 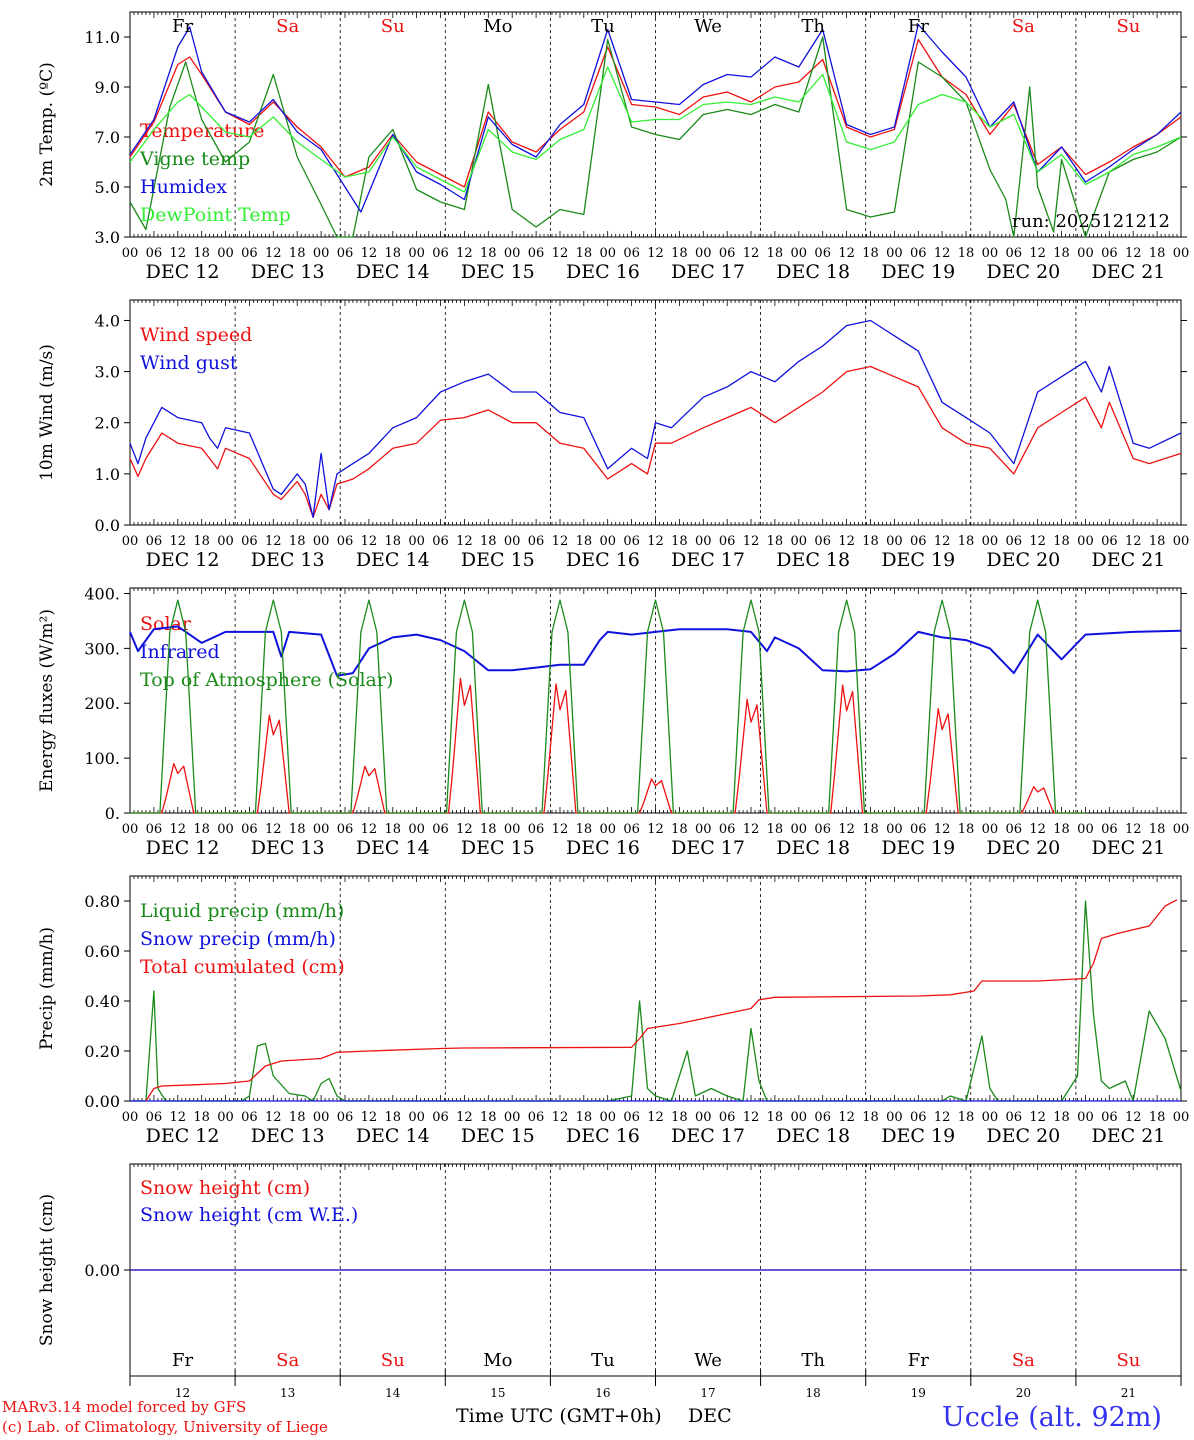 I want to click on day-label: DEC 21, so click(x=1129, y=848).